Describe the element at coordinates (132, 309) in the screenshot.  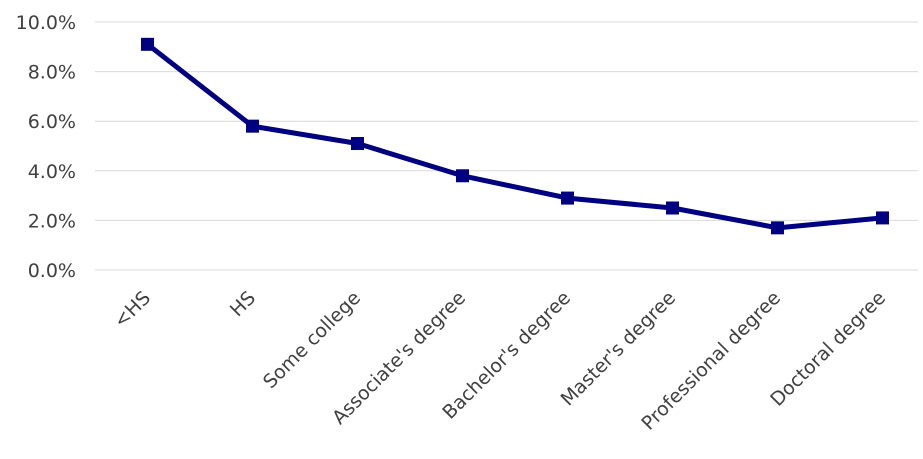
I see `x-category-label: <HS` at that location.